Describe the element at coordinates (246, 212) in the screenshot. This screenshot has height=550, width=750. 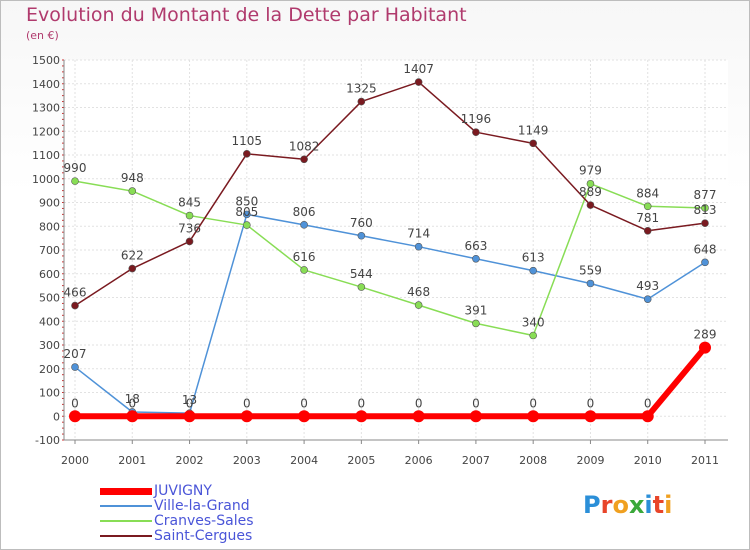
I see `data-label: 805` at that location.